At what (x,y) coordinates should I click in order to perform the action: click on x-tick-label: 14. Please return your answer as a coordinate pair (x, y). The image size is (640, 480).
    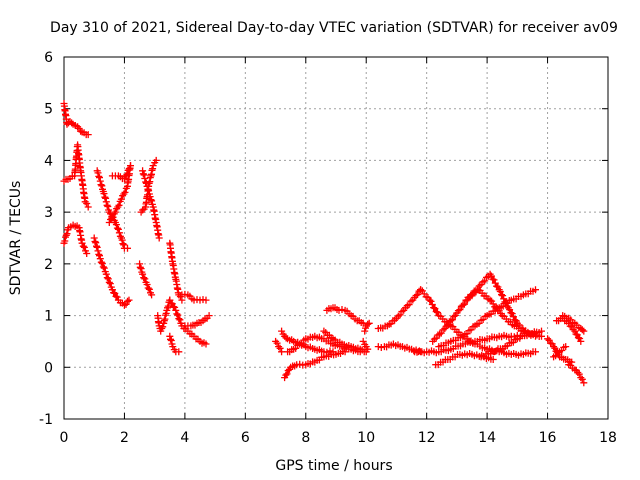
    Looking at the image, I should click on (487, 438).